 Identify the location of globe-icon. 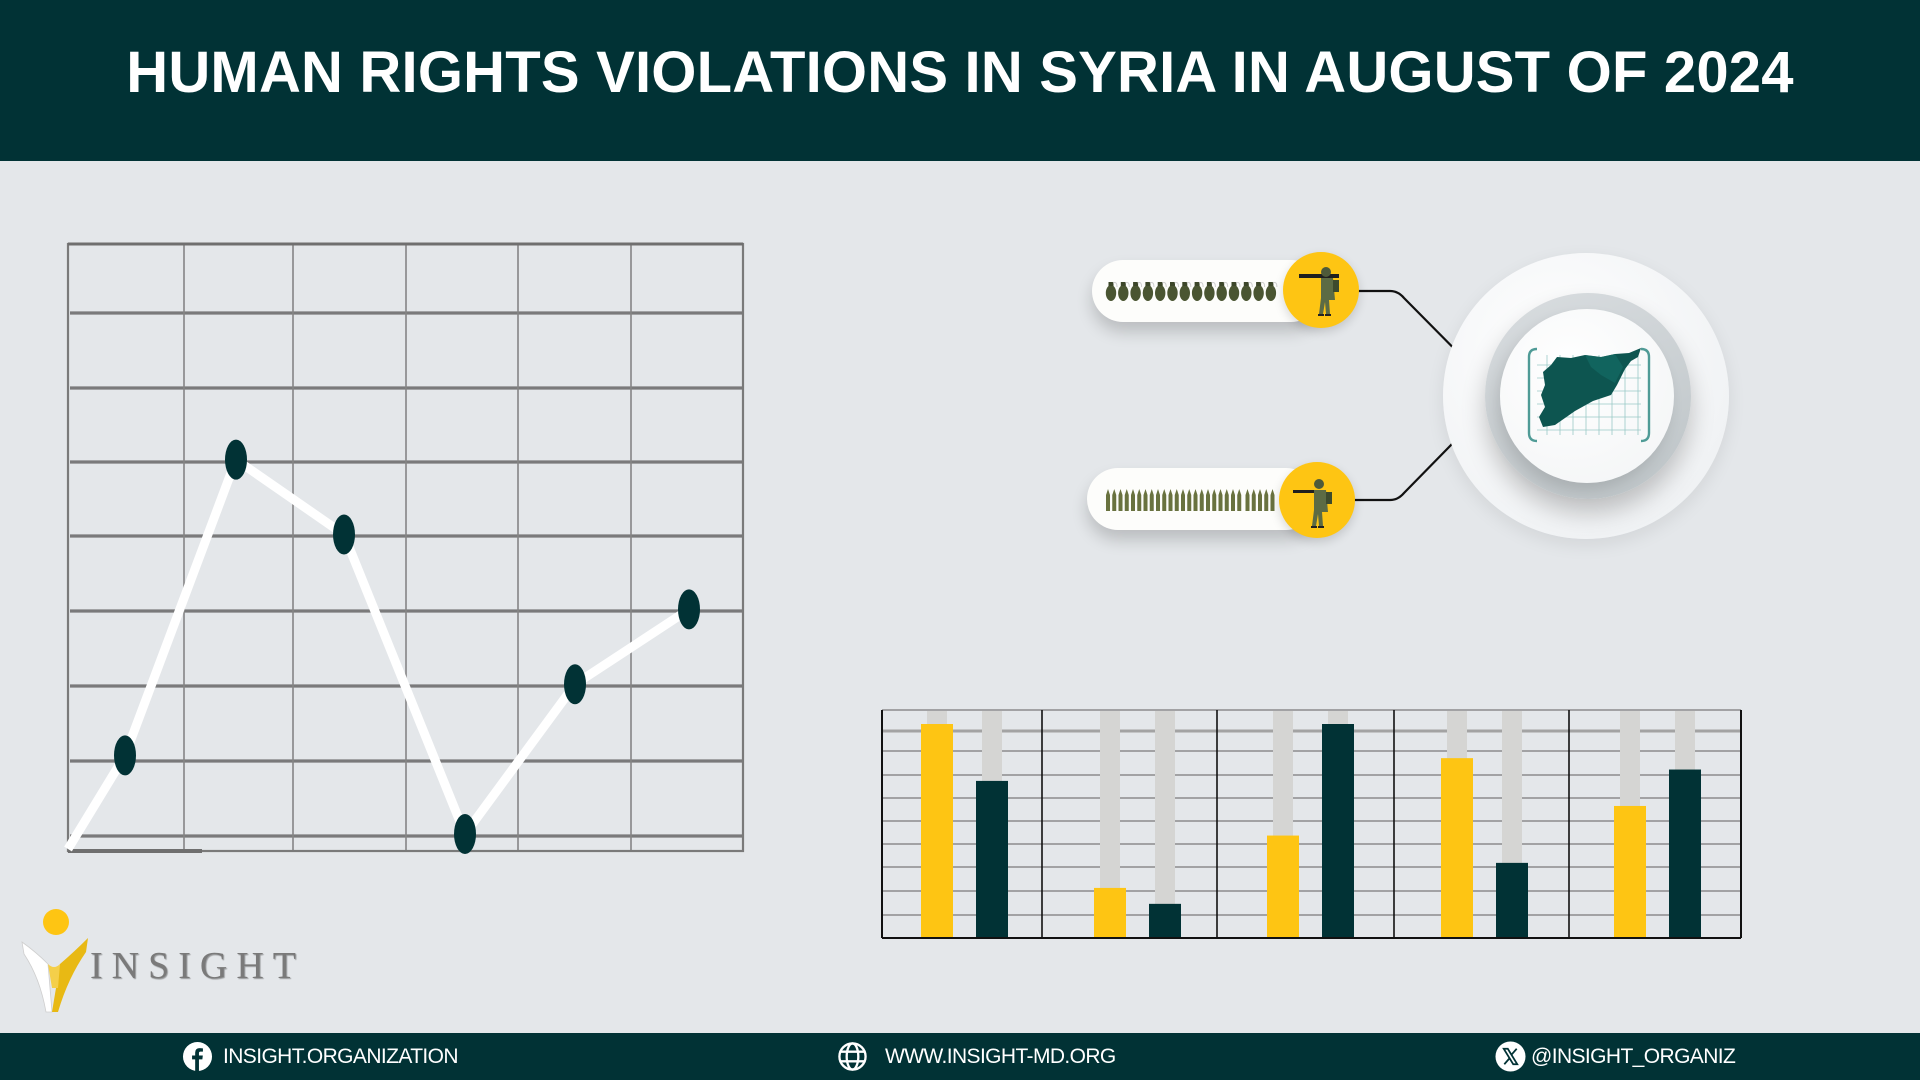
(852, 1056).